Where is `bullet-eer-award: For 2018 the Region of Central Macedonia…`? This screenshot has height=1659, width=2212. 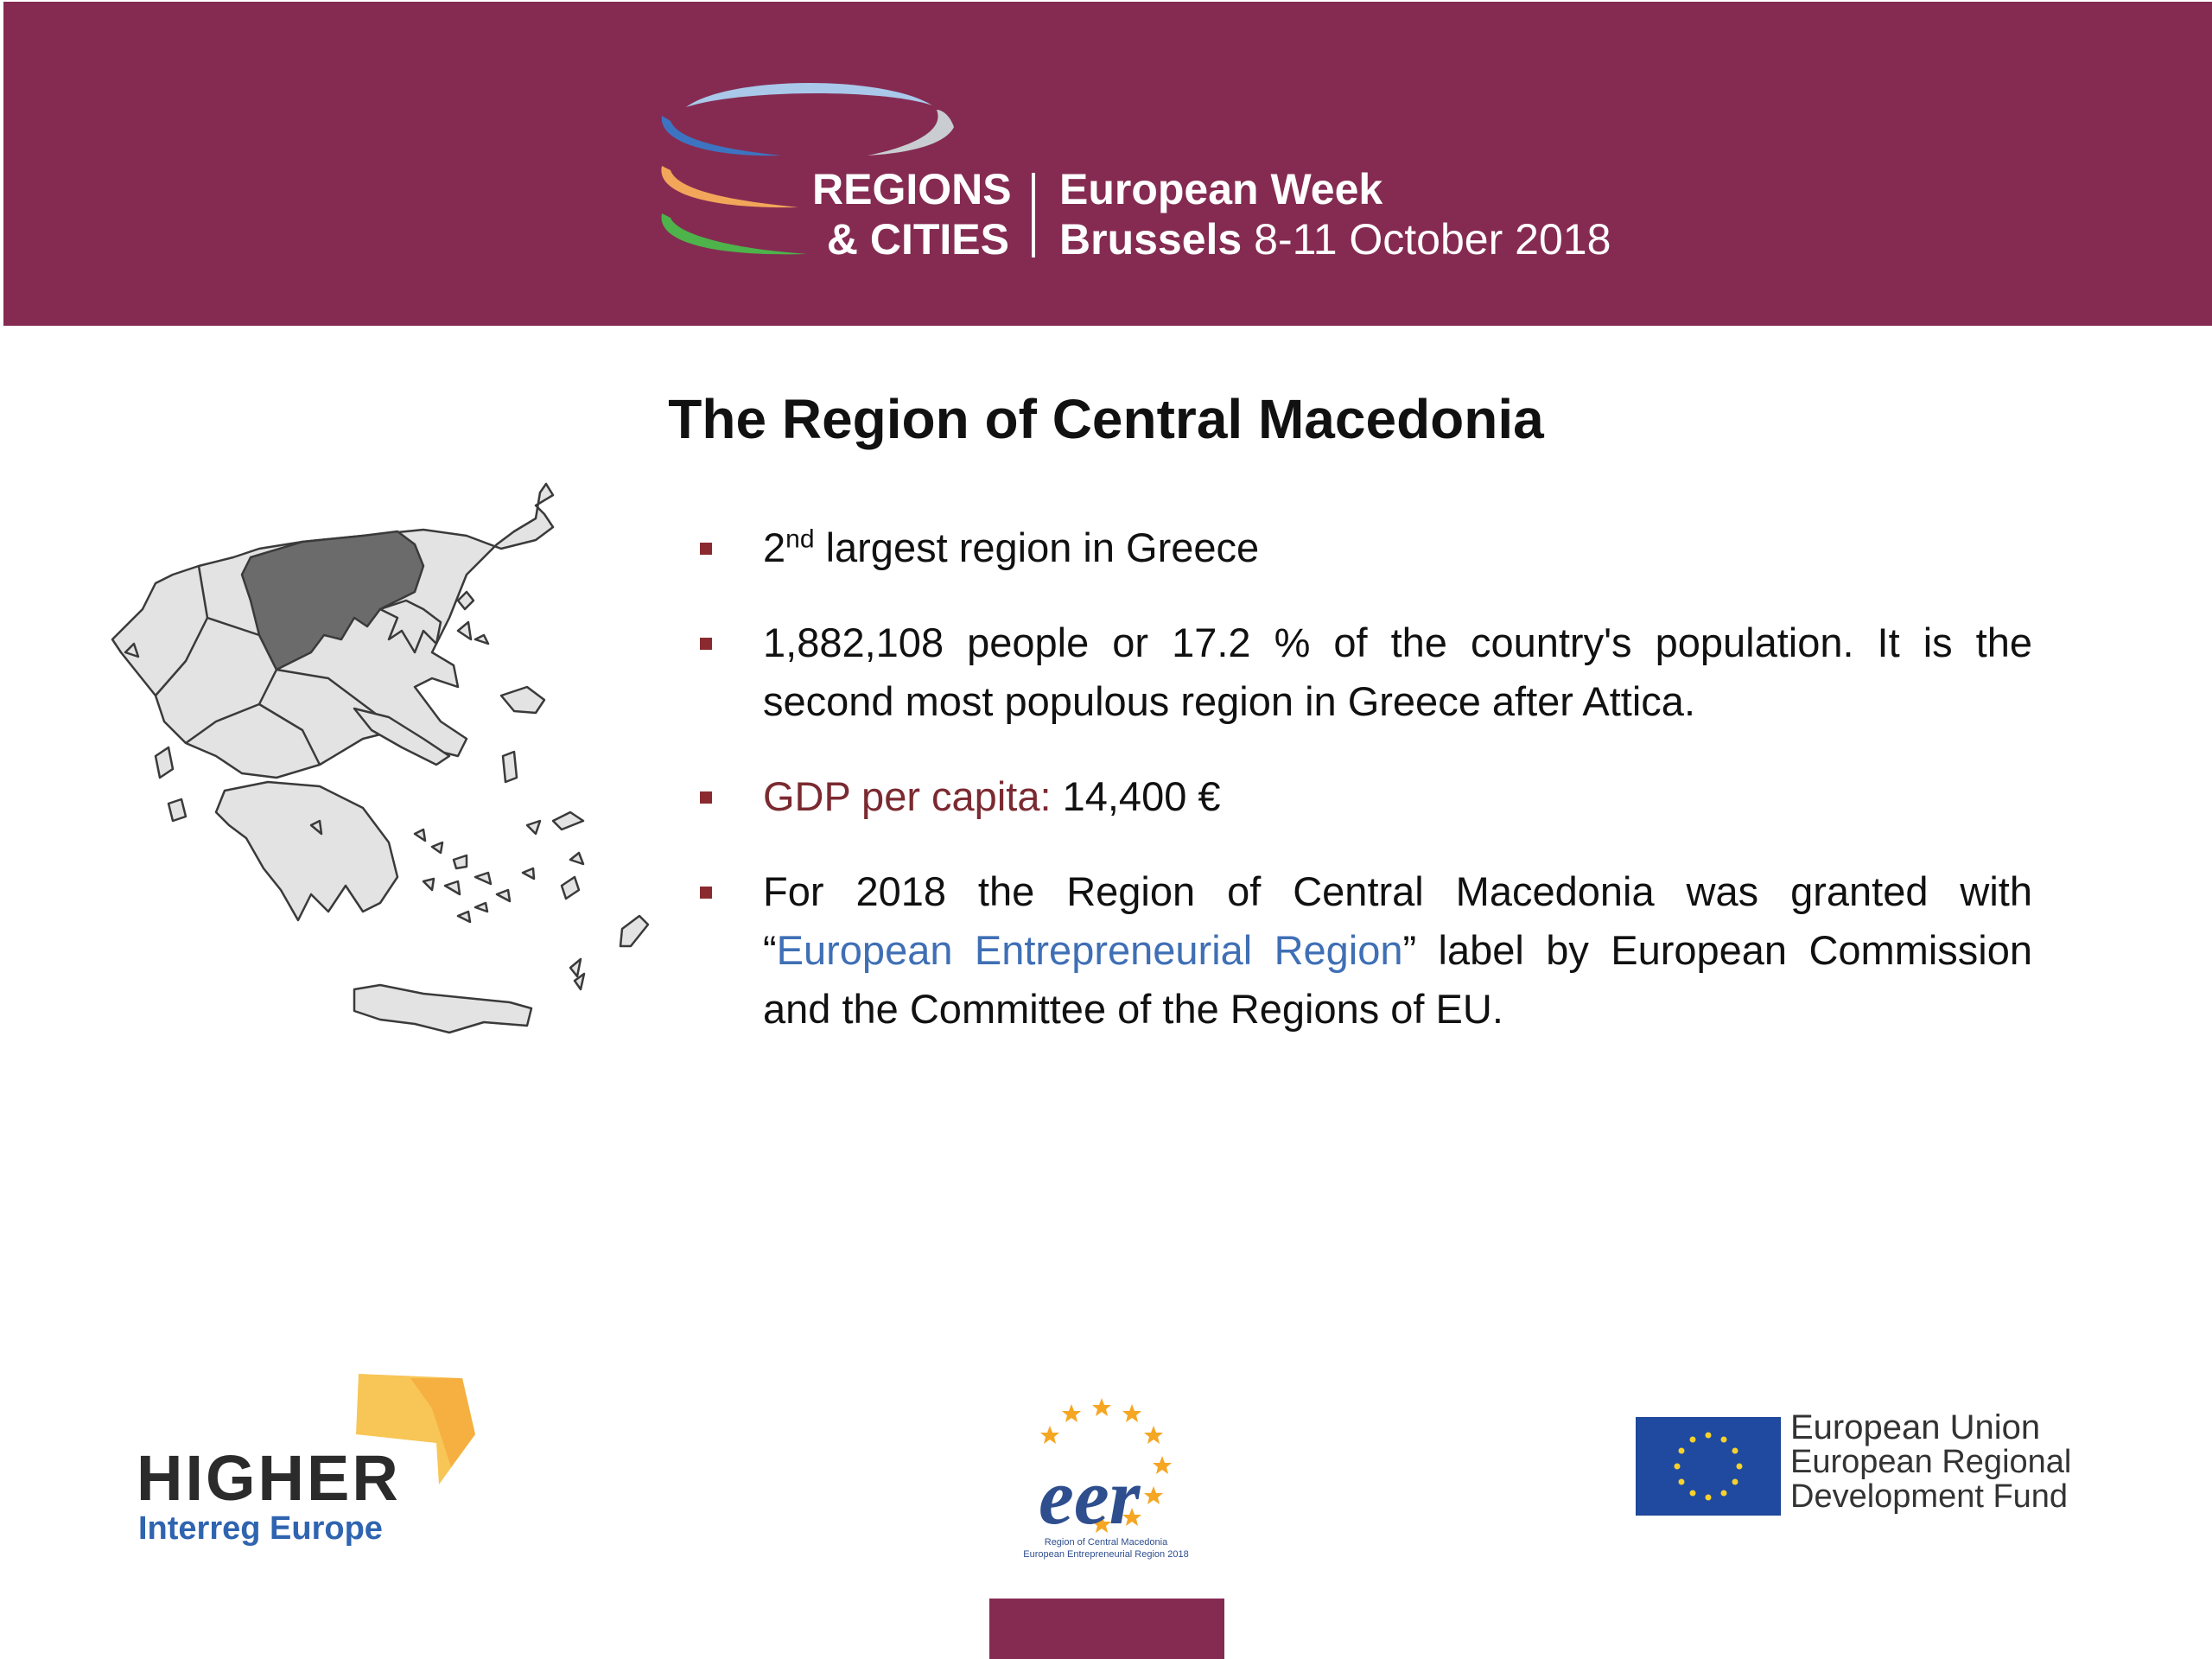 bullet-eer-award: For 2018 the Region of Central Macedonia… is located at coordinates (1361, 950).